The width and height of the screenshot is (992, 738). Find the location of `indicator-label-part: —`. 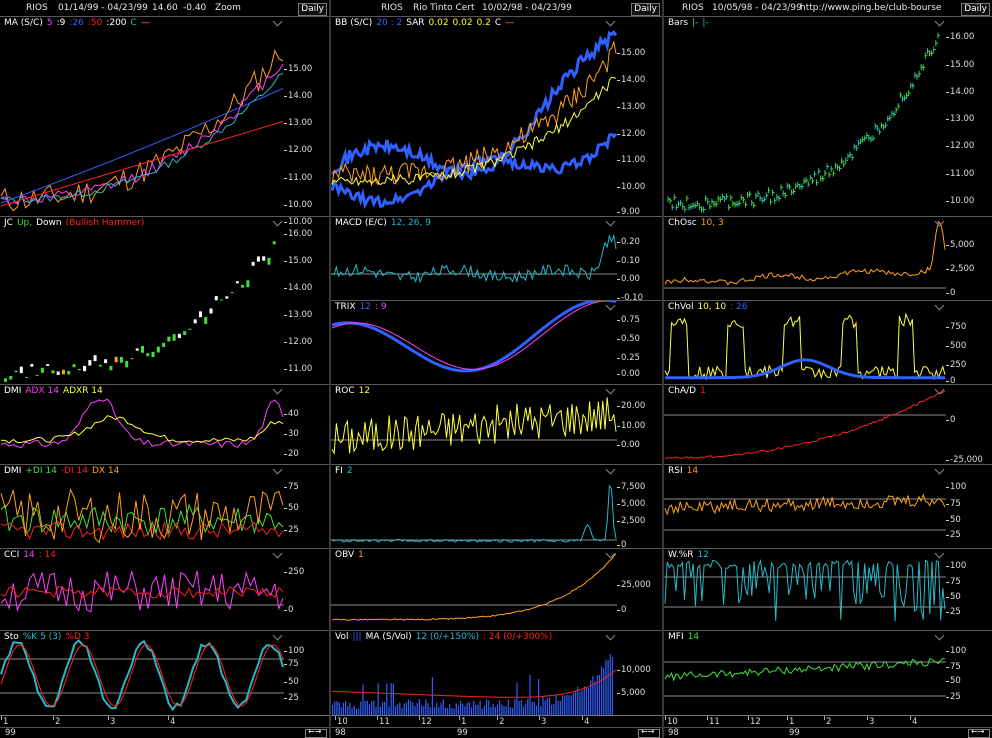

indicator-label-part: — is located at coordinates (510, 23).